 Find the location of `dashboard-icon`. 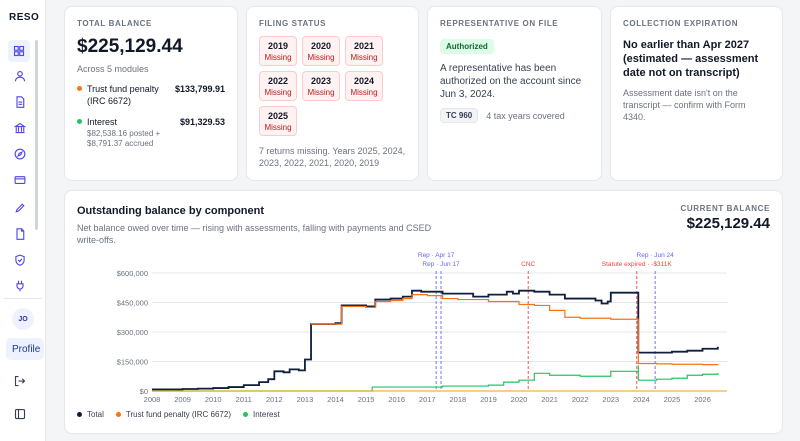

dashboard-icon is located at coordinates (19, 51).